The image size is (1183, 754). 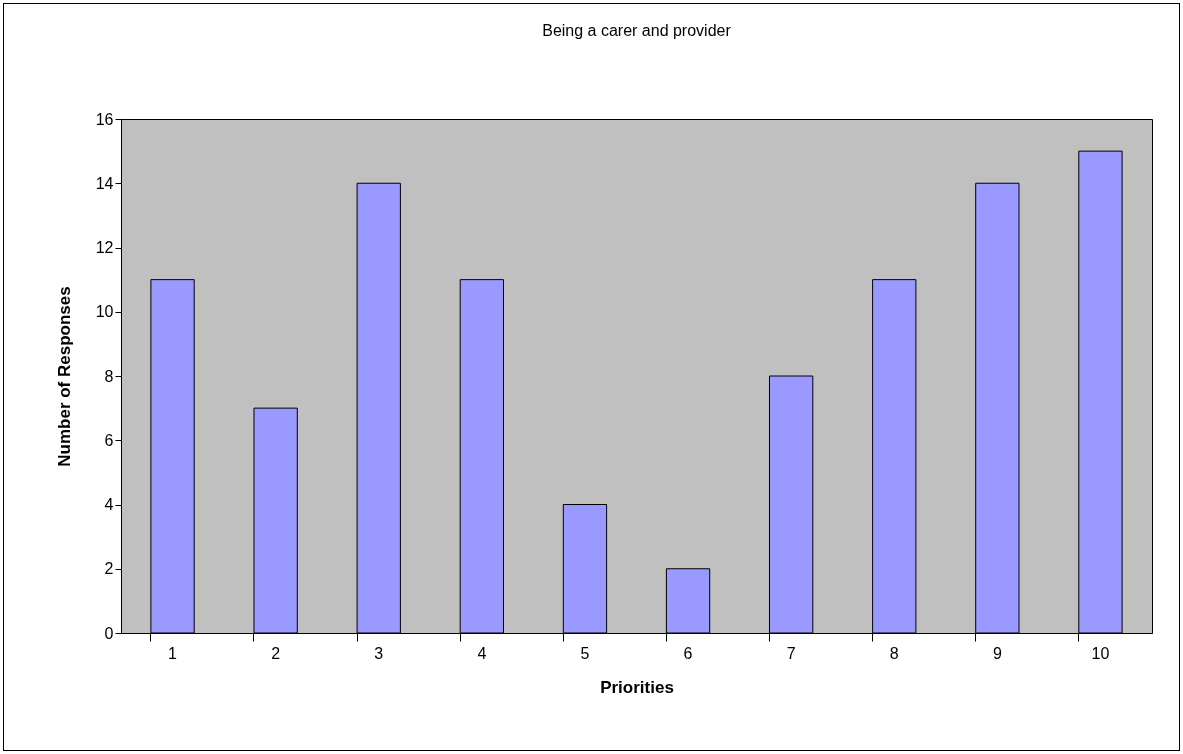 I want to click on y-tick-label: 12, so click(x=104, y=247).